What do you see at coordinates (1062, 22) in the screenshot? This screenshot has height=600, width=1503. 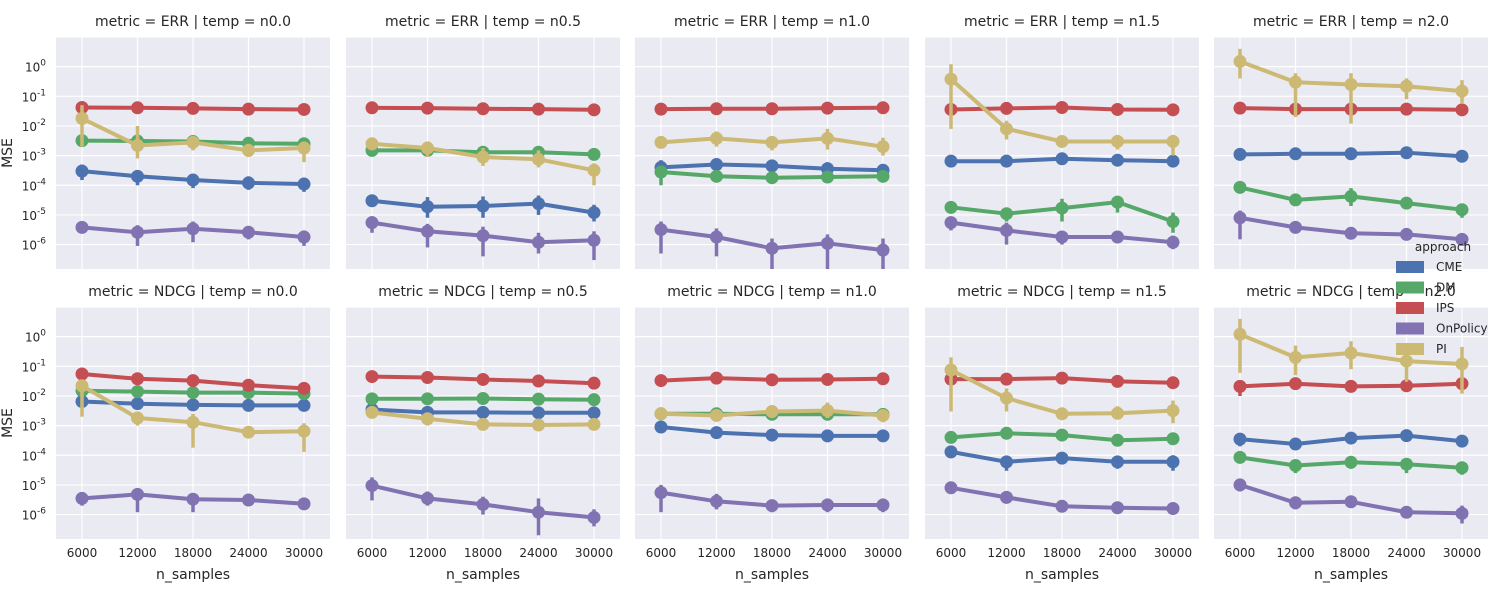 I see `facet-title: metric = ERR | temp = n1.5` at bounding box center [1062, 22].